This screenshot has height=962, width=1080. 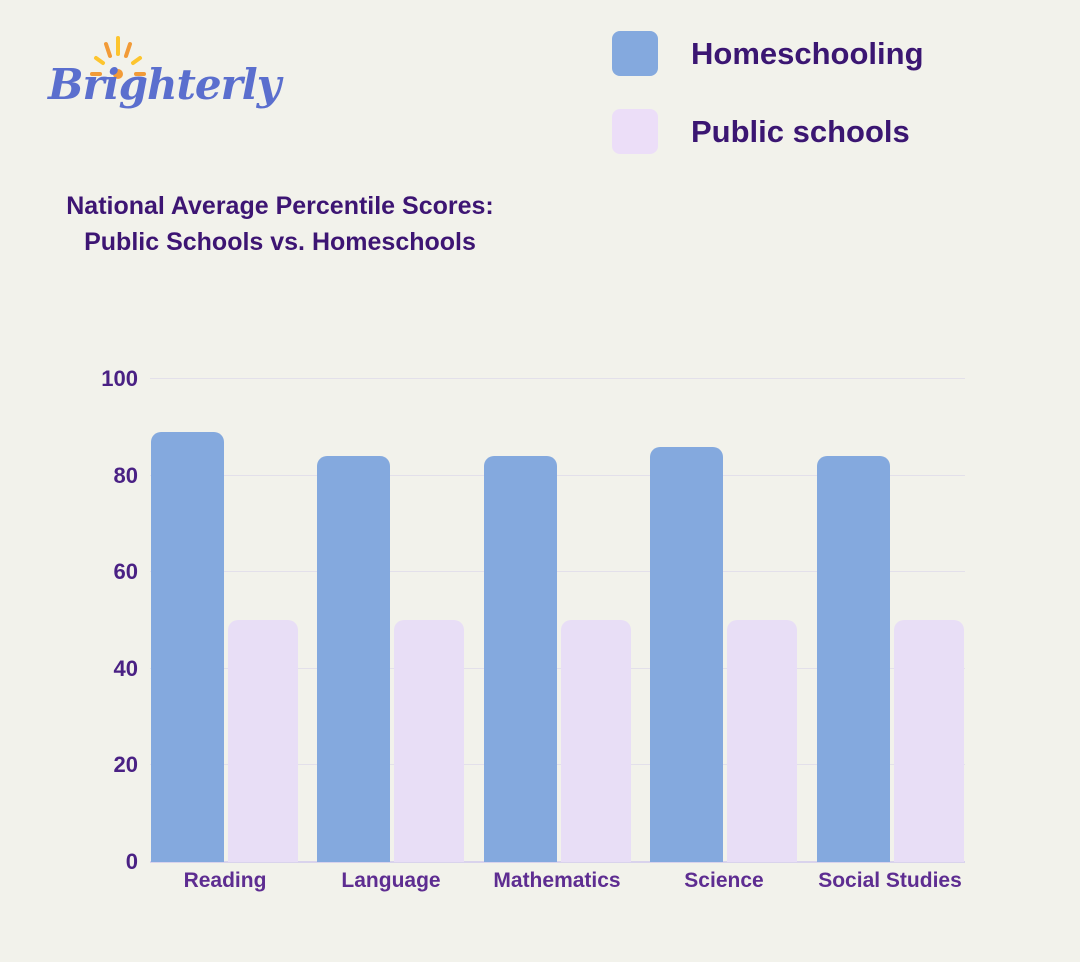 I want to click on bar-homeschooling-reading, so click(x=187, y=647).